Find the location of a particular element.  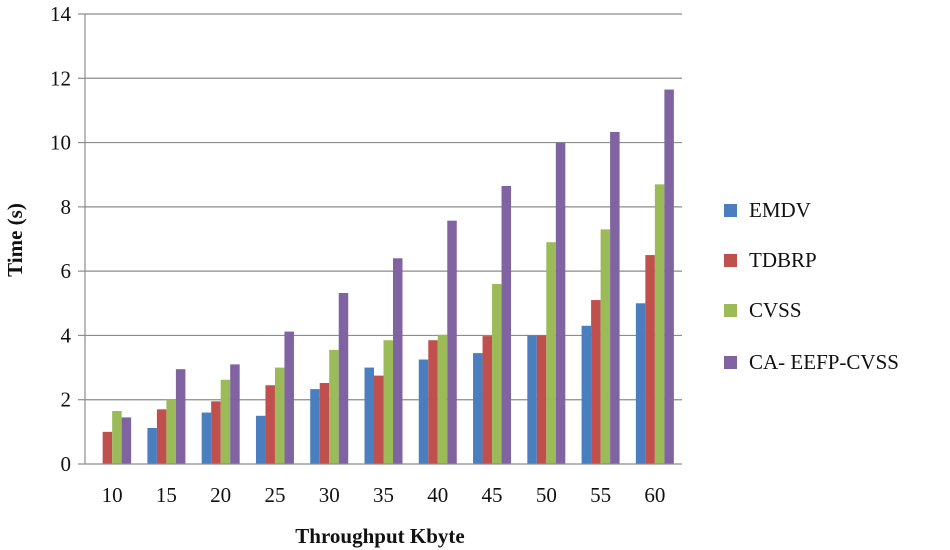

x-tick-label: 45 is located at coordinates (492, 495).